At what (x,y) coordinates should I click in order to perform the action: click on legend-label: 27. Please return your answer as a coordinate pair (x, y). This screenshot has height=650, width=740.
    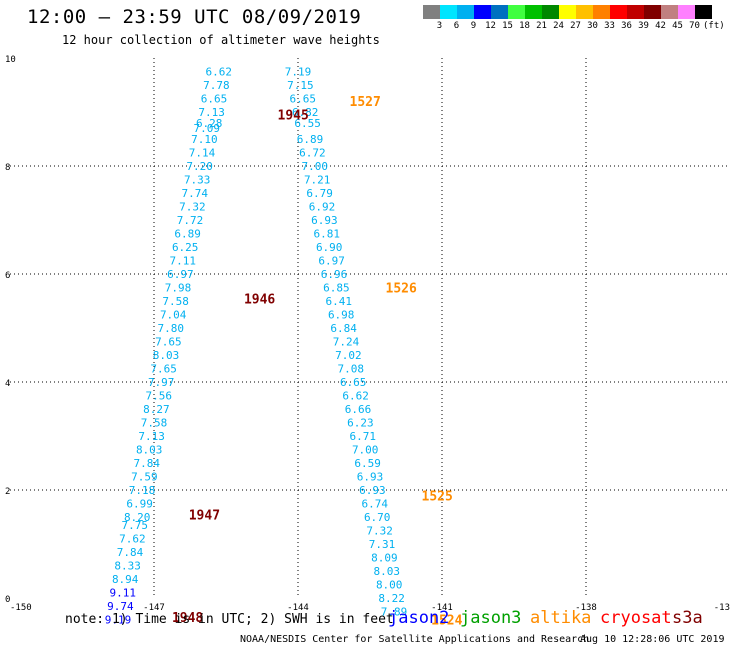
    Looking at the image, I should click on (575, 26).